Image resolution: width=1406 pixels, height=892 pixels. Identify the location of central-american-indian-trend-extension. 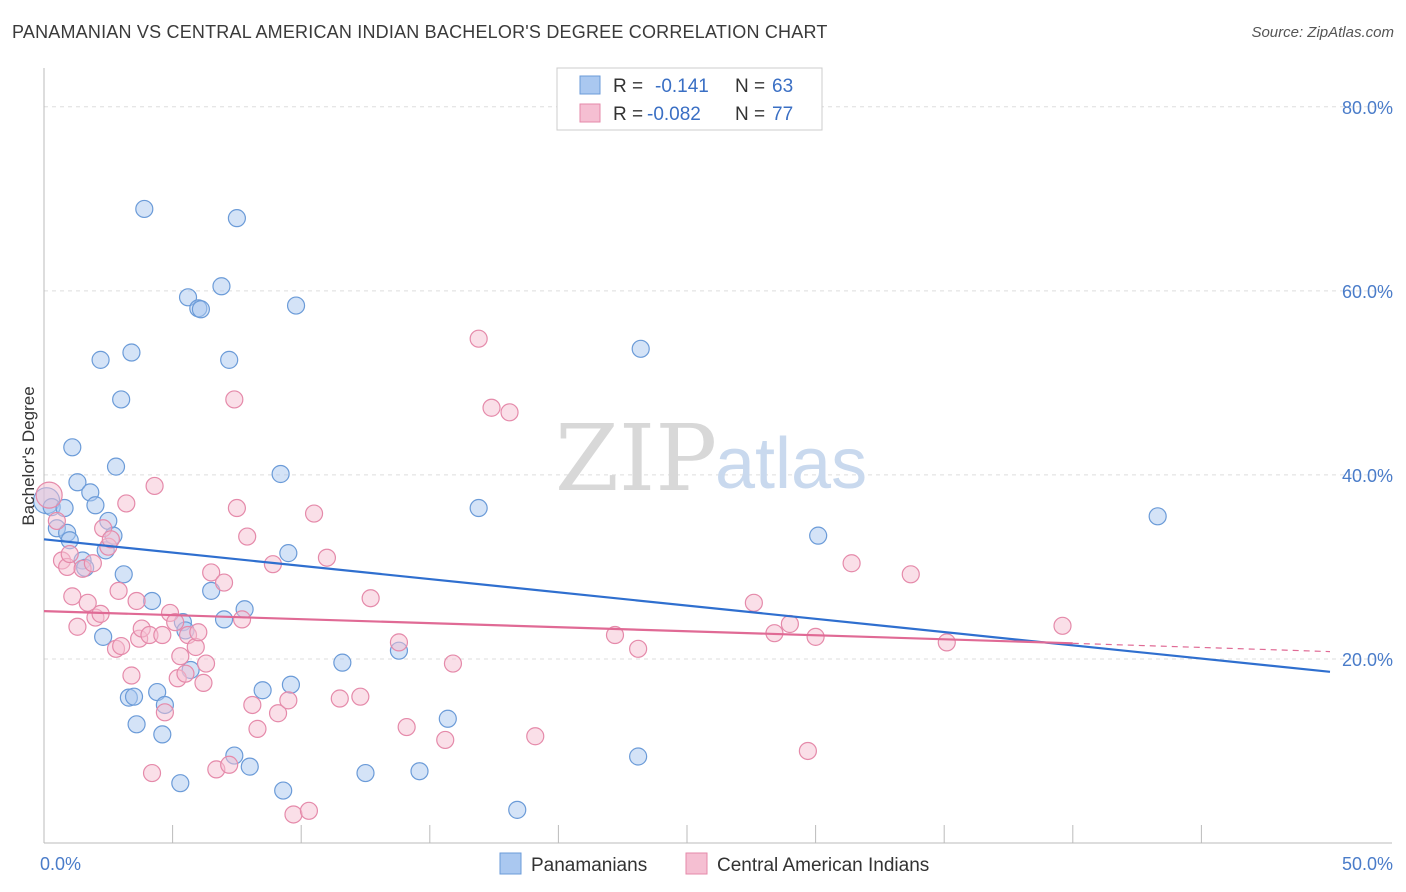
(1201, 647).